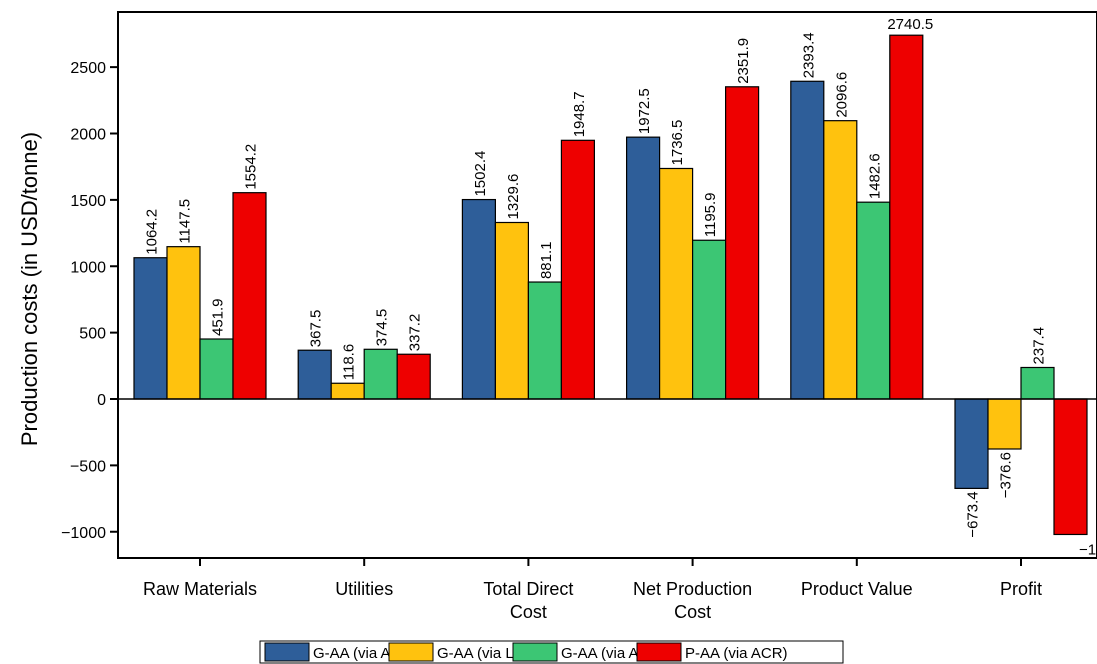  I want to click on bar-value-label: 1554.2, so click(251, 167).